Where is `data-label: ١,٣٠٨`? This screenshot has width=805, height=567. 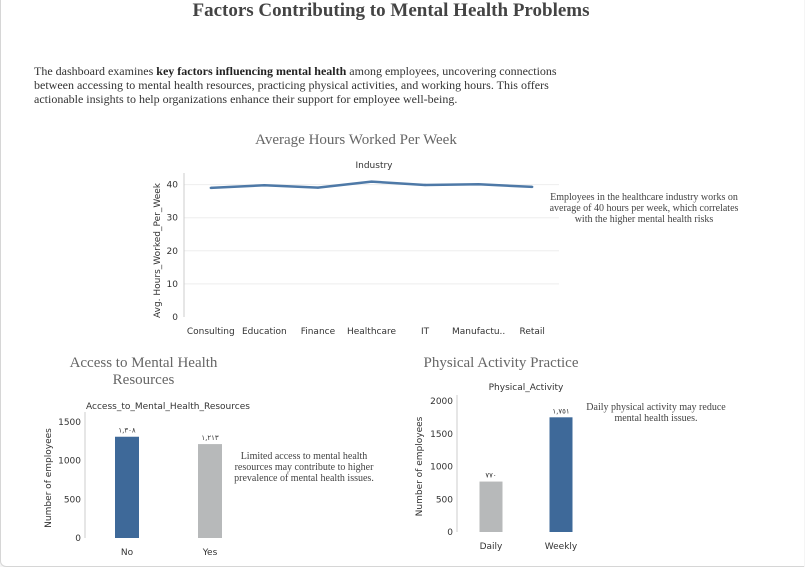 data-label: ١,٣٠٨ is located at coordinates (127, 431).